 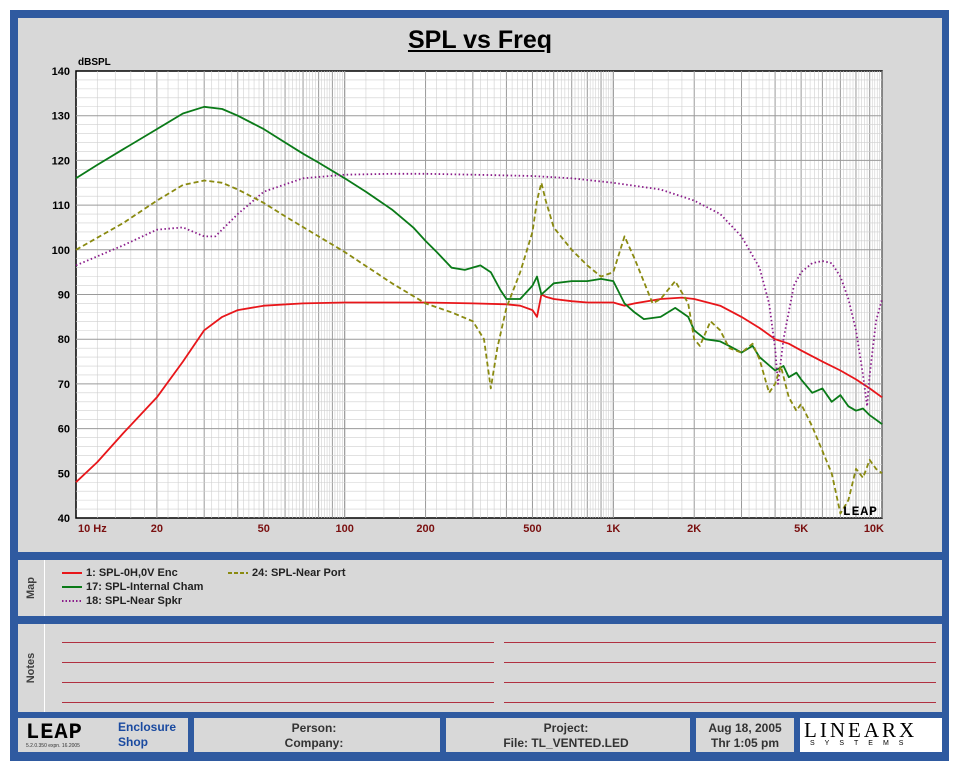 I want to click on y-tick-label: 40, so click(x=64, y=519).